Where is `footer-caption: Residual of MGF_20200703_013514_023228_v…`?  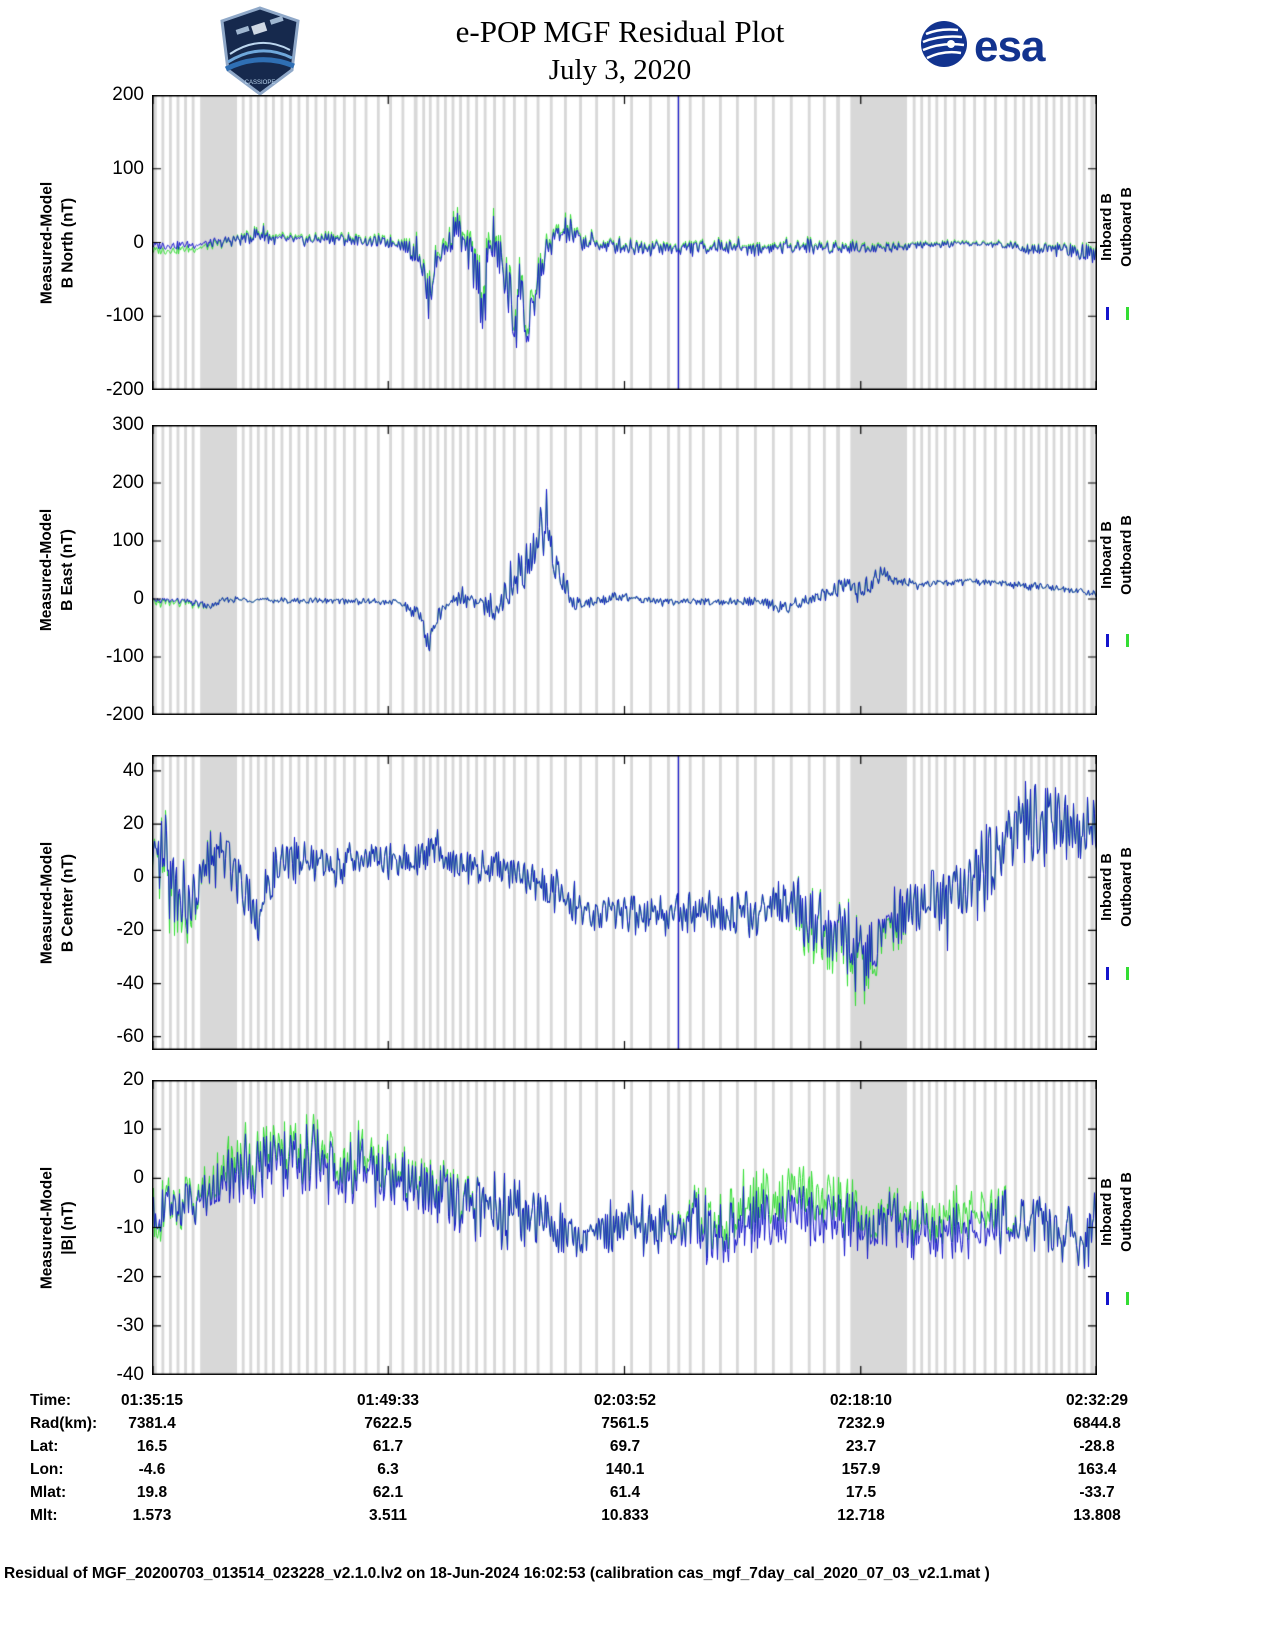
footer-caption: Residual of MGF_20200703_013514_023228_v… is located at coordinates (497, 1573).